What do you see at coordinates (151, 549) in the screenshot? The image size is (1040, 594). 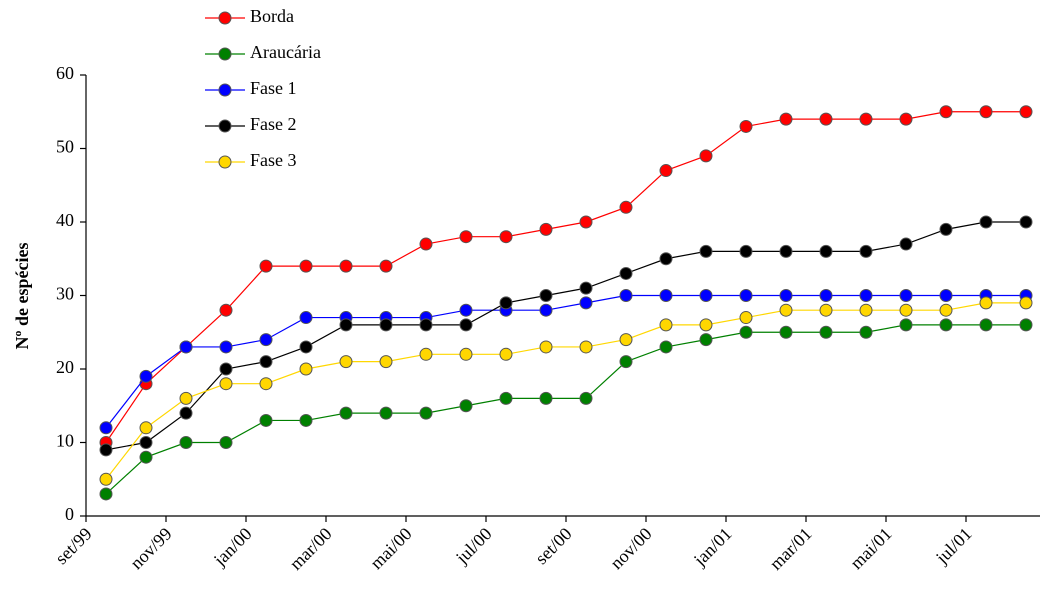 I see `x-tick-label: nov/99` at bounding box center [151, 549].